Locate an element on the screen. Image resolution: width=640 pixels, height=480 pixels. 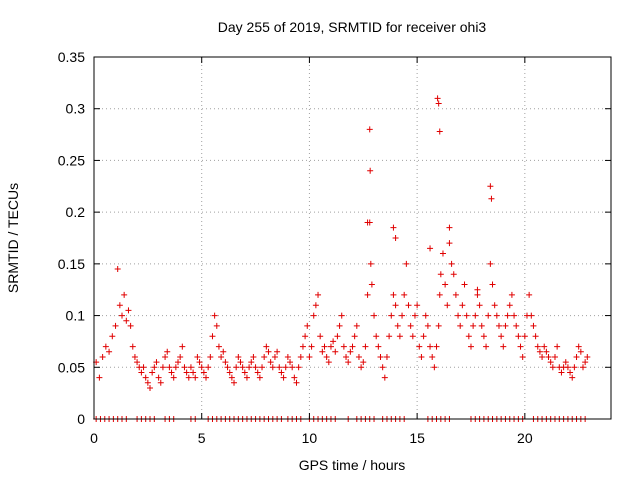
y-axis-label: SRMTID / TECUs is located at coordinates (13, 238).